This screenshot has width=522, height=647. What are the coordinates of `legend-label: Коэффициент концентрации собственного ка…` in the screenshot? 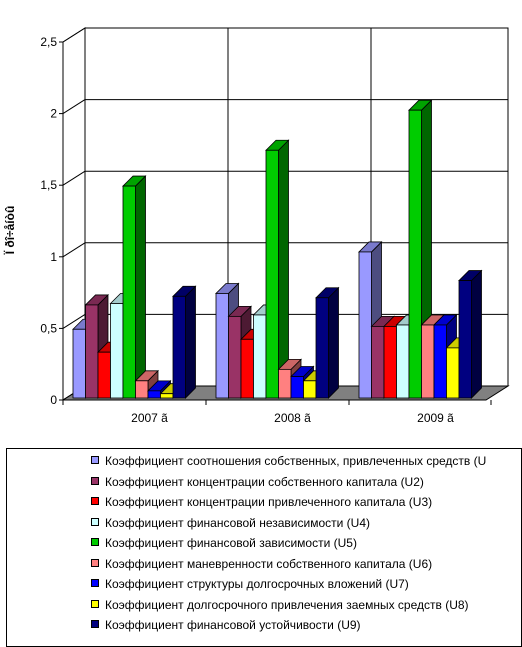 It's located at (264, 481).